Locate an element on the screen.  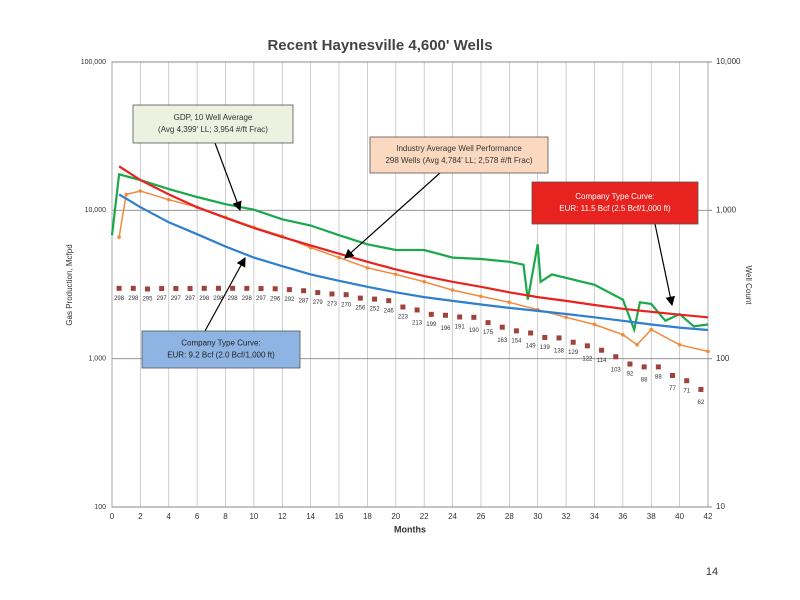
annotation-text: Company Type Curve: is located at coordinates (614, 196).